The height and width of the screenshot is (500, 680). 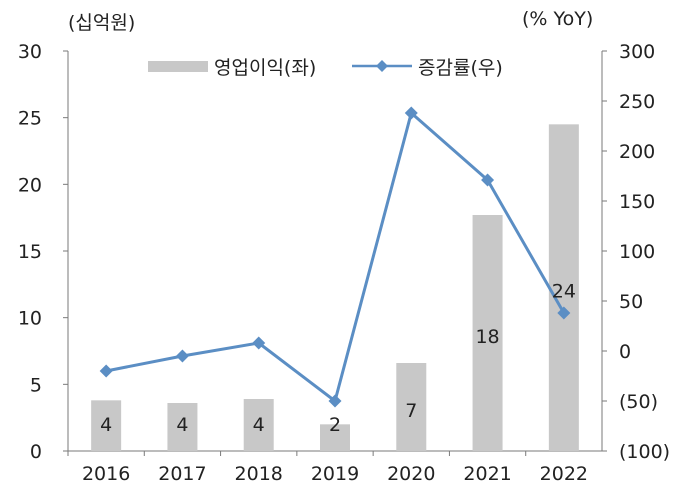 What do you see at coordinates (631, 302) in the screenshot?
I see `right-tick-label: 50` at bounding box center [631, 302].